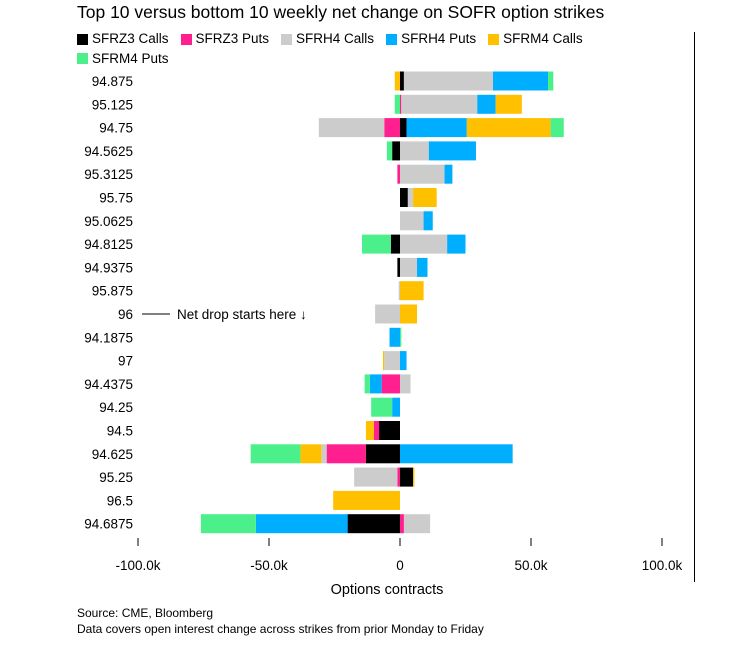  Describe the element at coordinates (108, 221) in the screenshot. I see `category-label: 95.0625` at that location.